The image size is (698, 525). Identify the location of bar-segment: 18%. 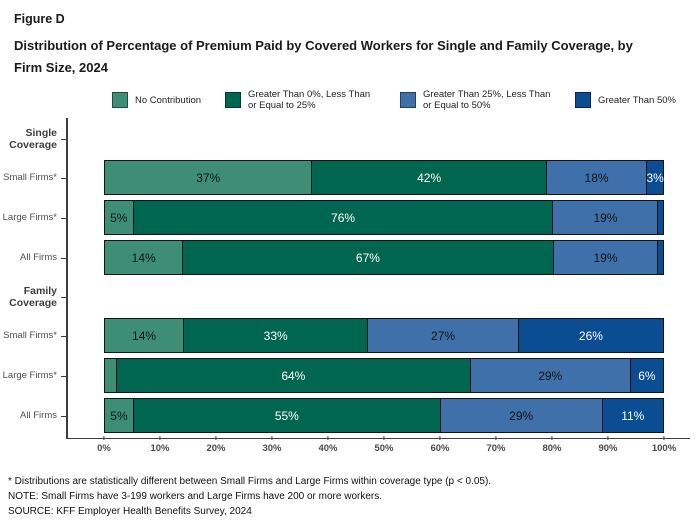
(596, 178).